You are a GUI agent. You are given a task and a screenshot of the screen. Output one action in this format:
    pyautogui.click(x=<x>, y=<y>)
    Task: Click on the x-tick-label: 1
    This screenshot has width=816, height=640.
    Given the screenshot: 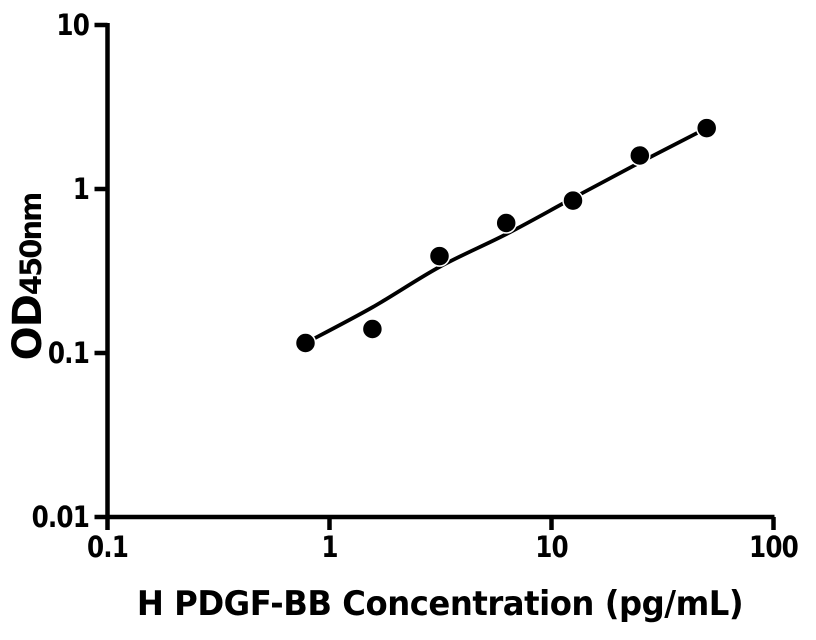 What is the action you would take?
    pyautogui.click(x=329, y=547)
    